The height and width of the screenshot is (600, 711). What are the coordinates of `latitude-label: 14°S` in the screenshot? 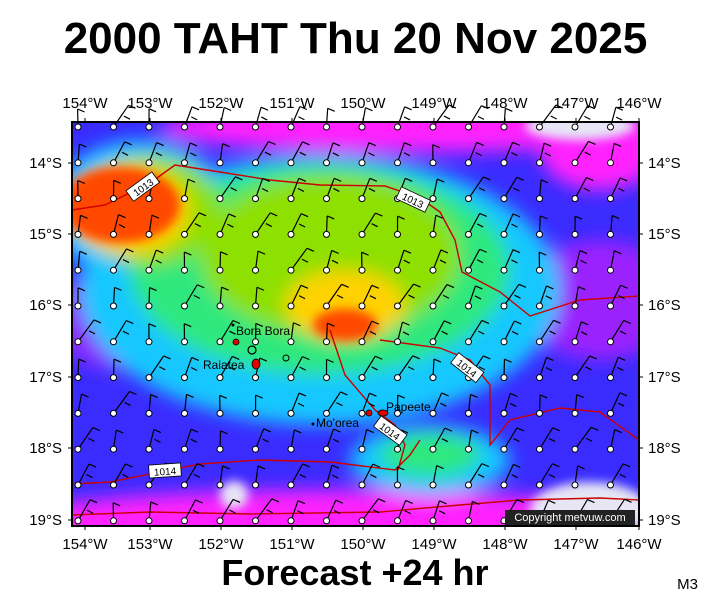 It's located at (664, 163).